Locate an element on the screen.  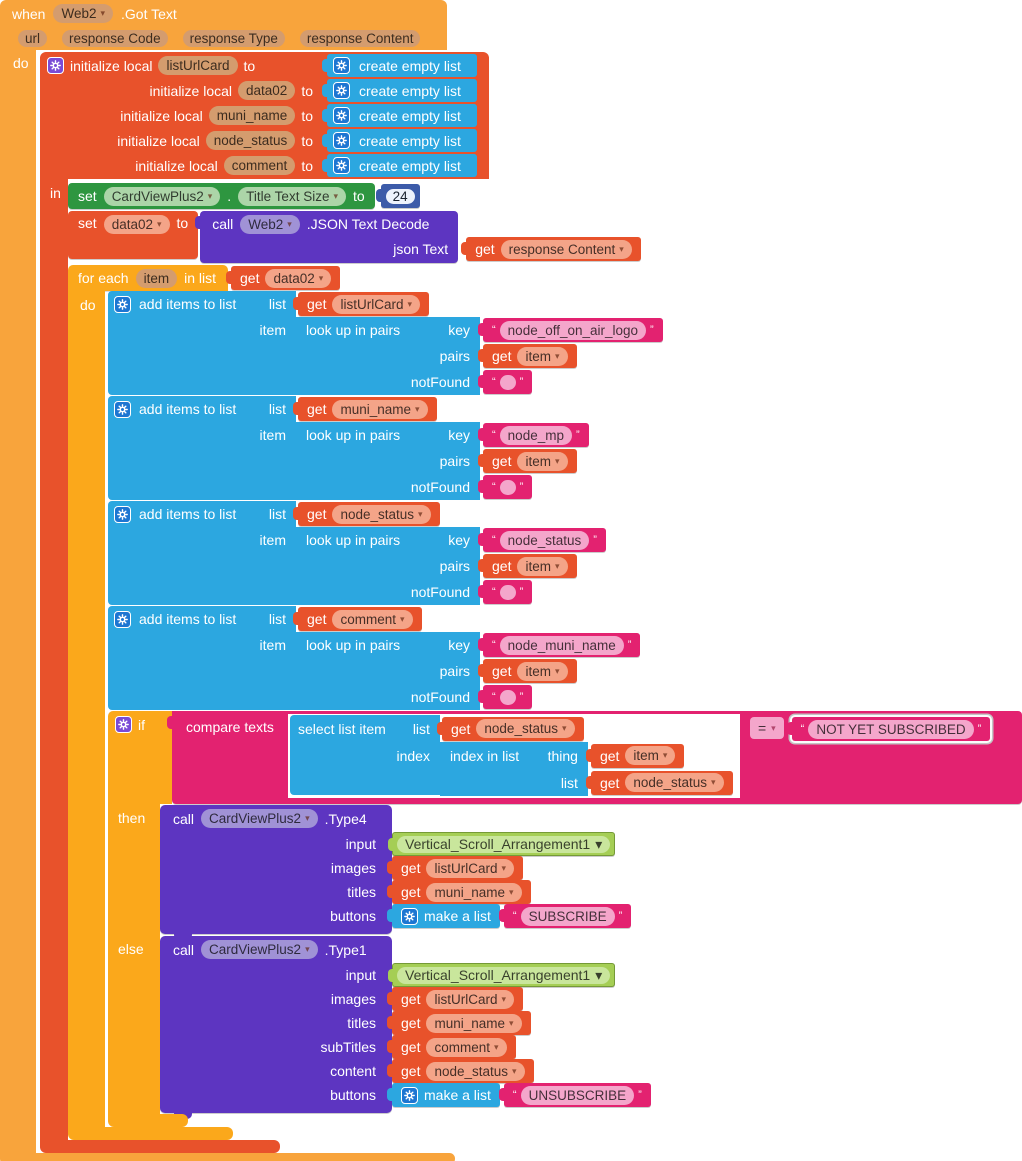
select-list-item-main: select list item list index is located at coordinates (364, 755).